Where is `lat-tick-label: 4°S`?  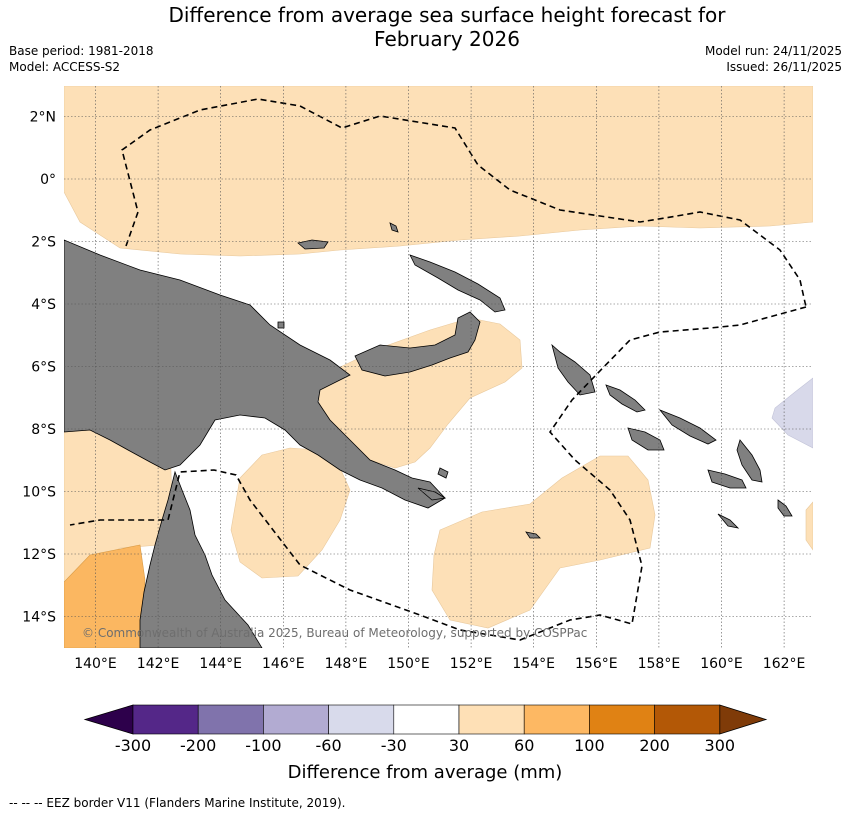
lat-tick-label: 4°S is located at coordinates (43, 305).